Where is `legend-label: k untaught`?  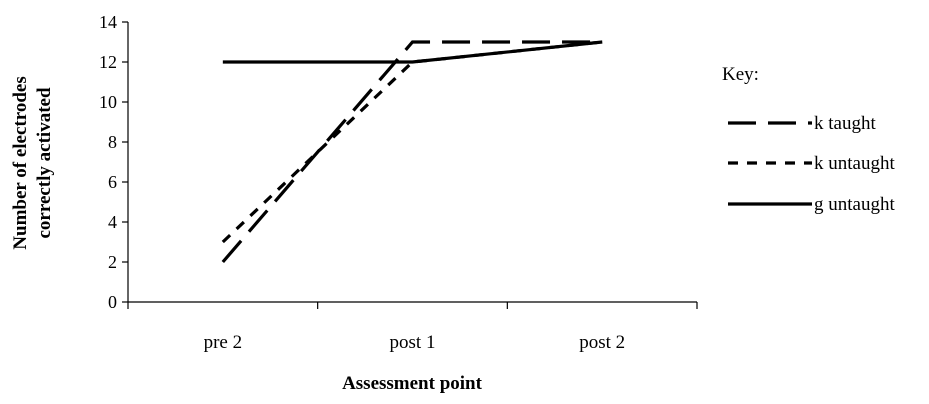 legend-label: k untaught is located at coordinates (854, 163).